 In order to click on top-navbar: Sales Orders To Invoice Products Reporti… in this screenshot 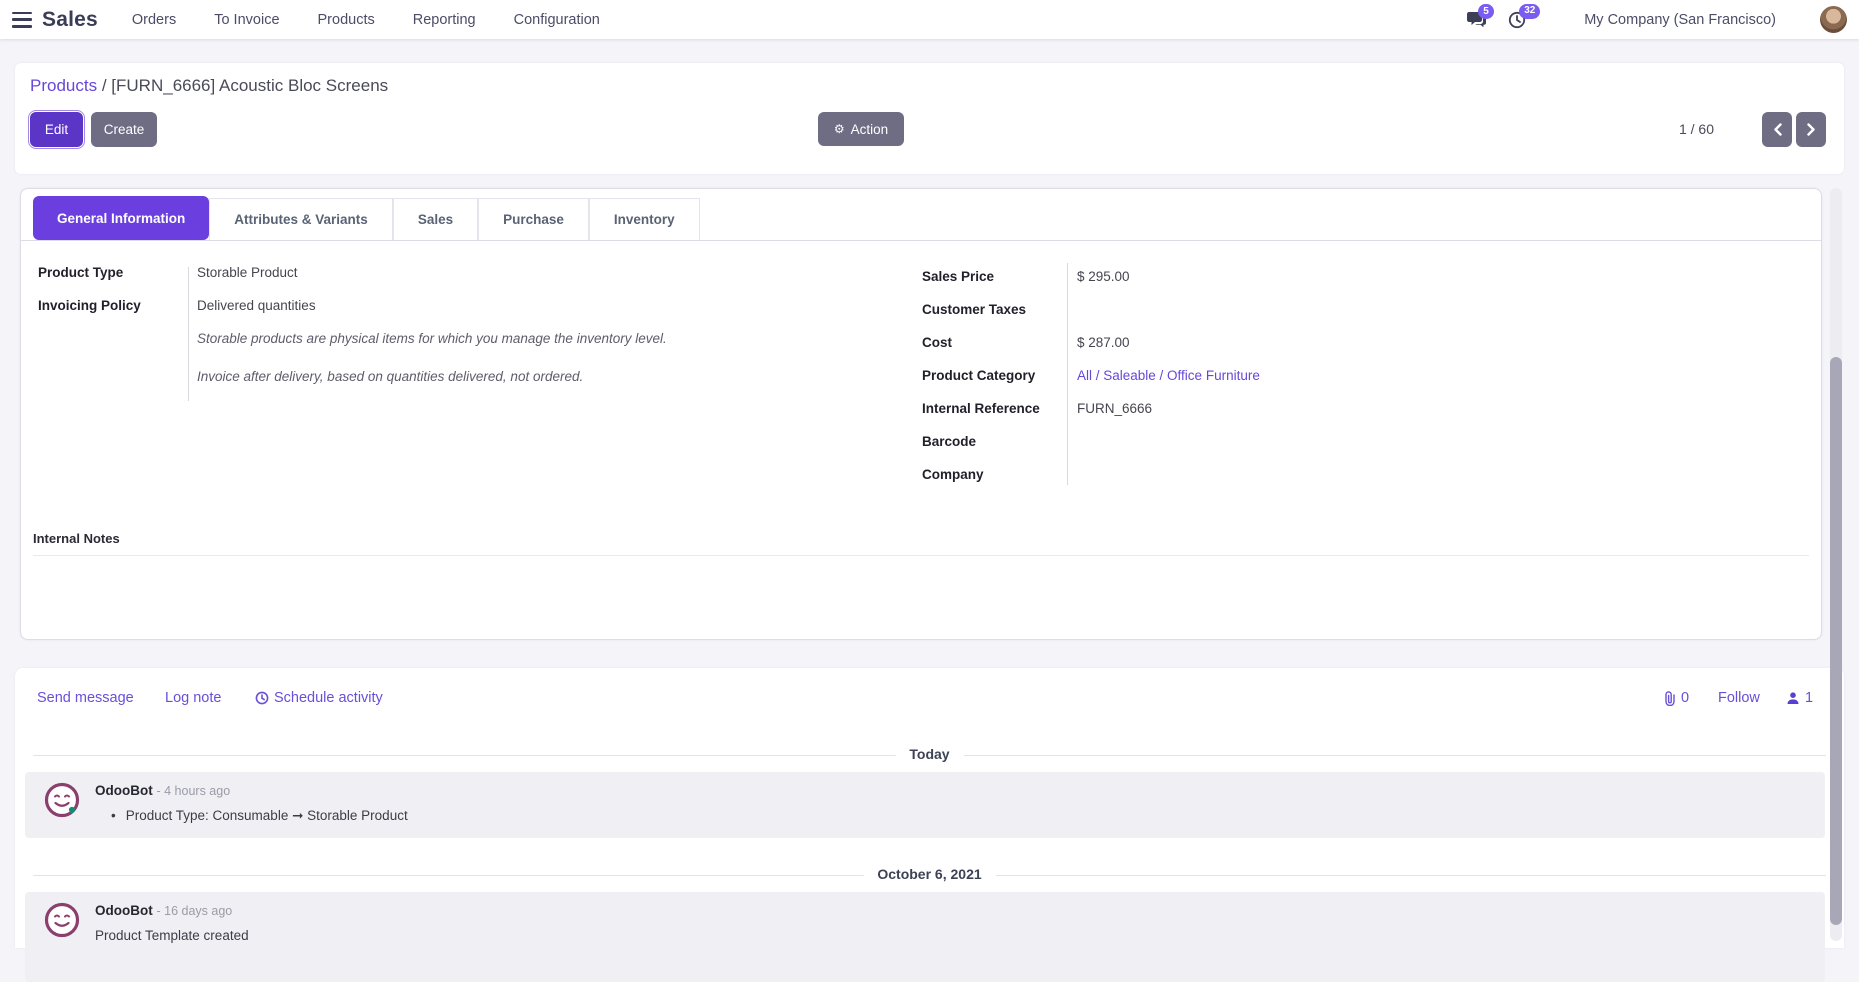, I will do `click(929, 19)`.